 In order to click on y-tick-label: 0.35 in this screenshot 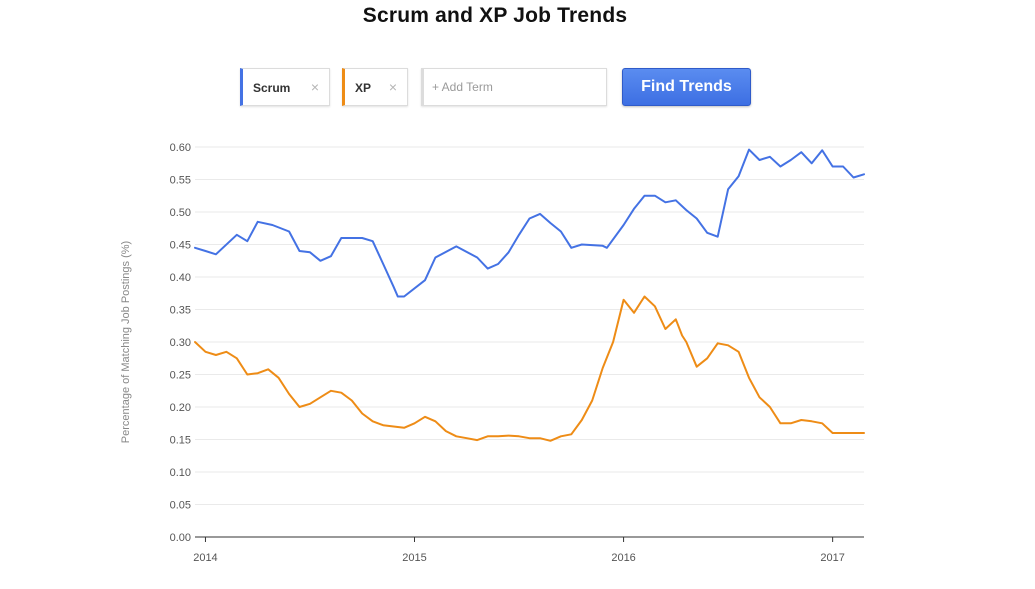, I will do `click(180, 311)`.